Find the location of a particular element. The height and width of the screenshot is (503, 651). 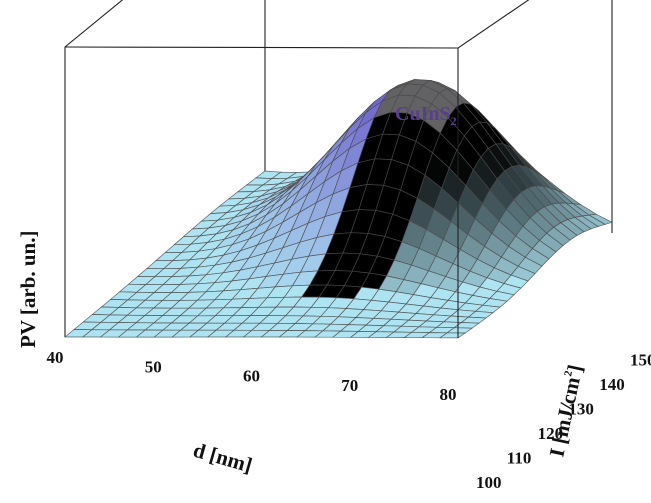

x-tick-label: 60 is located at coordinates (251, 376).